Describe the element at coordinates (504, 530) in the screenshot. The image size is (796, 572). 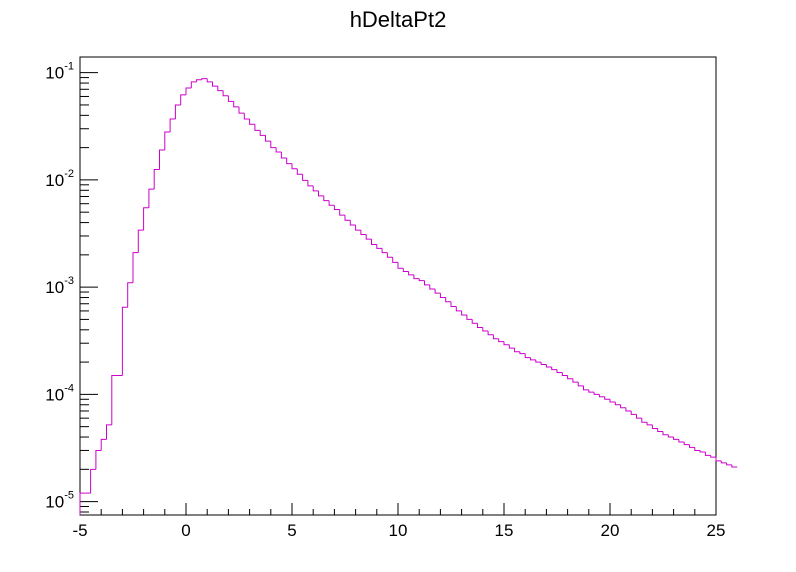
I see `x-tick-label: 15` at that location.